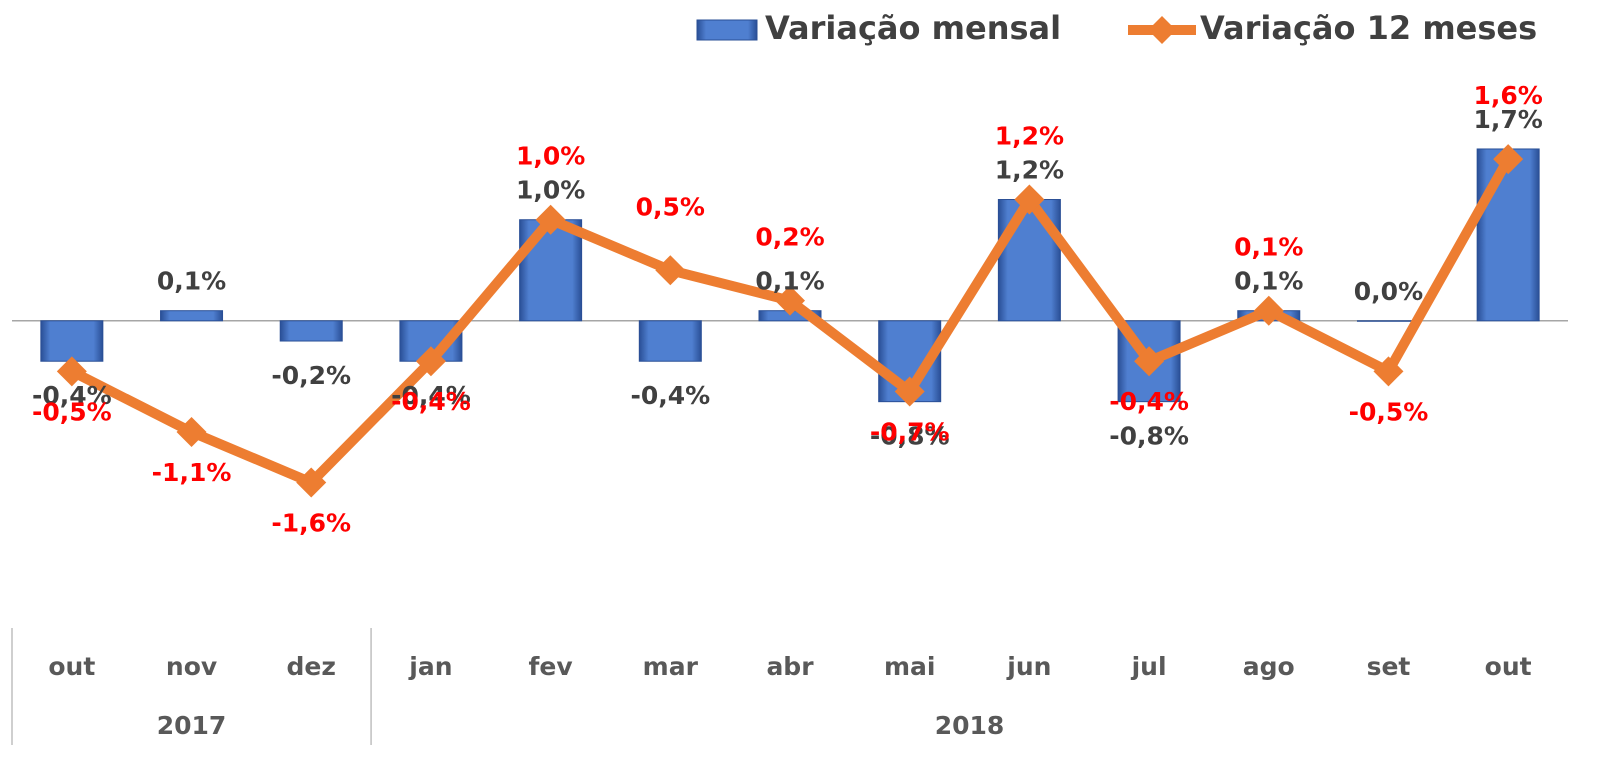 Image resolution: width=1598 pixels, height=758 pixels. Describe the element at coordinates (1507, 119) in the screenshot. I see `data-label: 1,7%` at that location.